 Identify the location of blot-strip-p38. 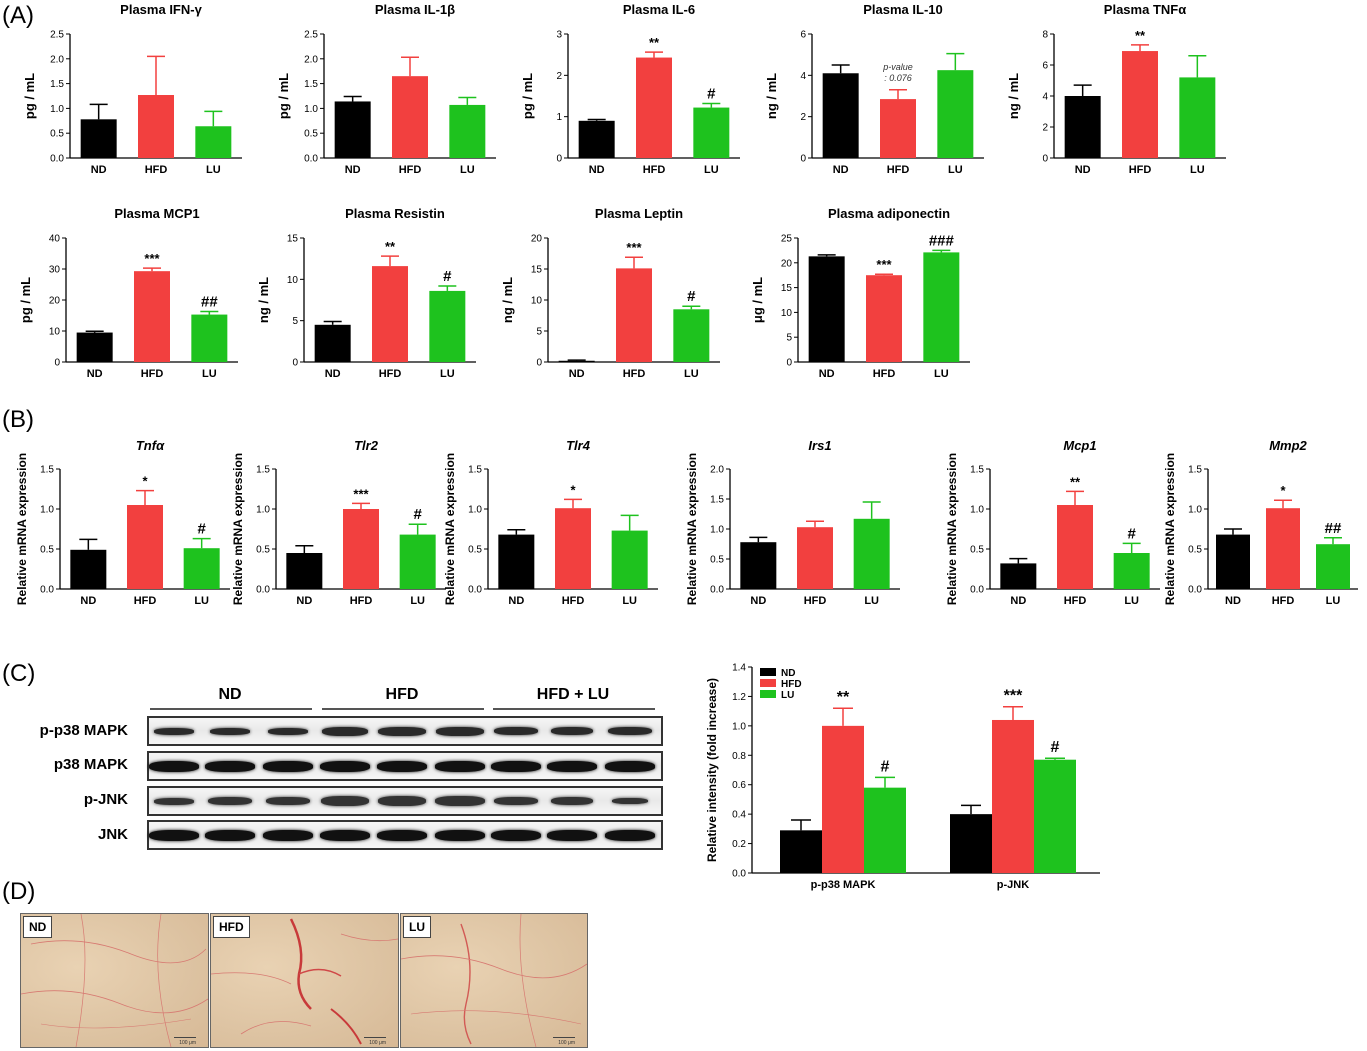
(405, 766).